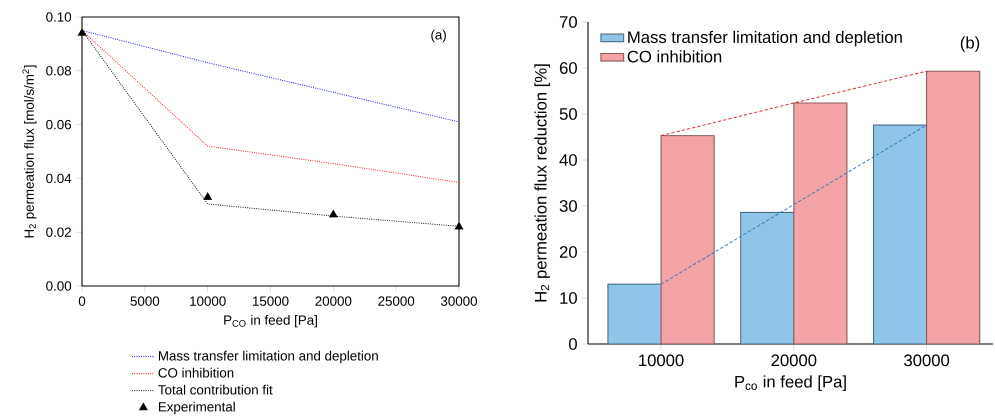 The image size is (995, 419). I want to click on x-tick-label: 0, so click(82, 301).